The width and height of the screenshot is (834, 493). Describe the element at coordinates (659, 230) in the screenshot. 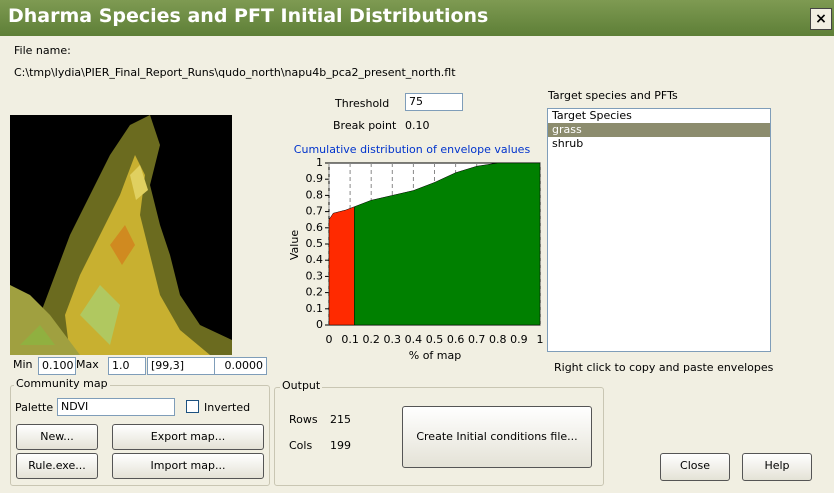

I see `targets-list: Target Species grass shrub` at that location.